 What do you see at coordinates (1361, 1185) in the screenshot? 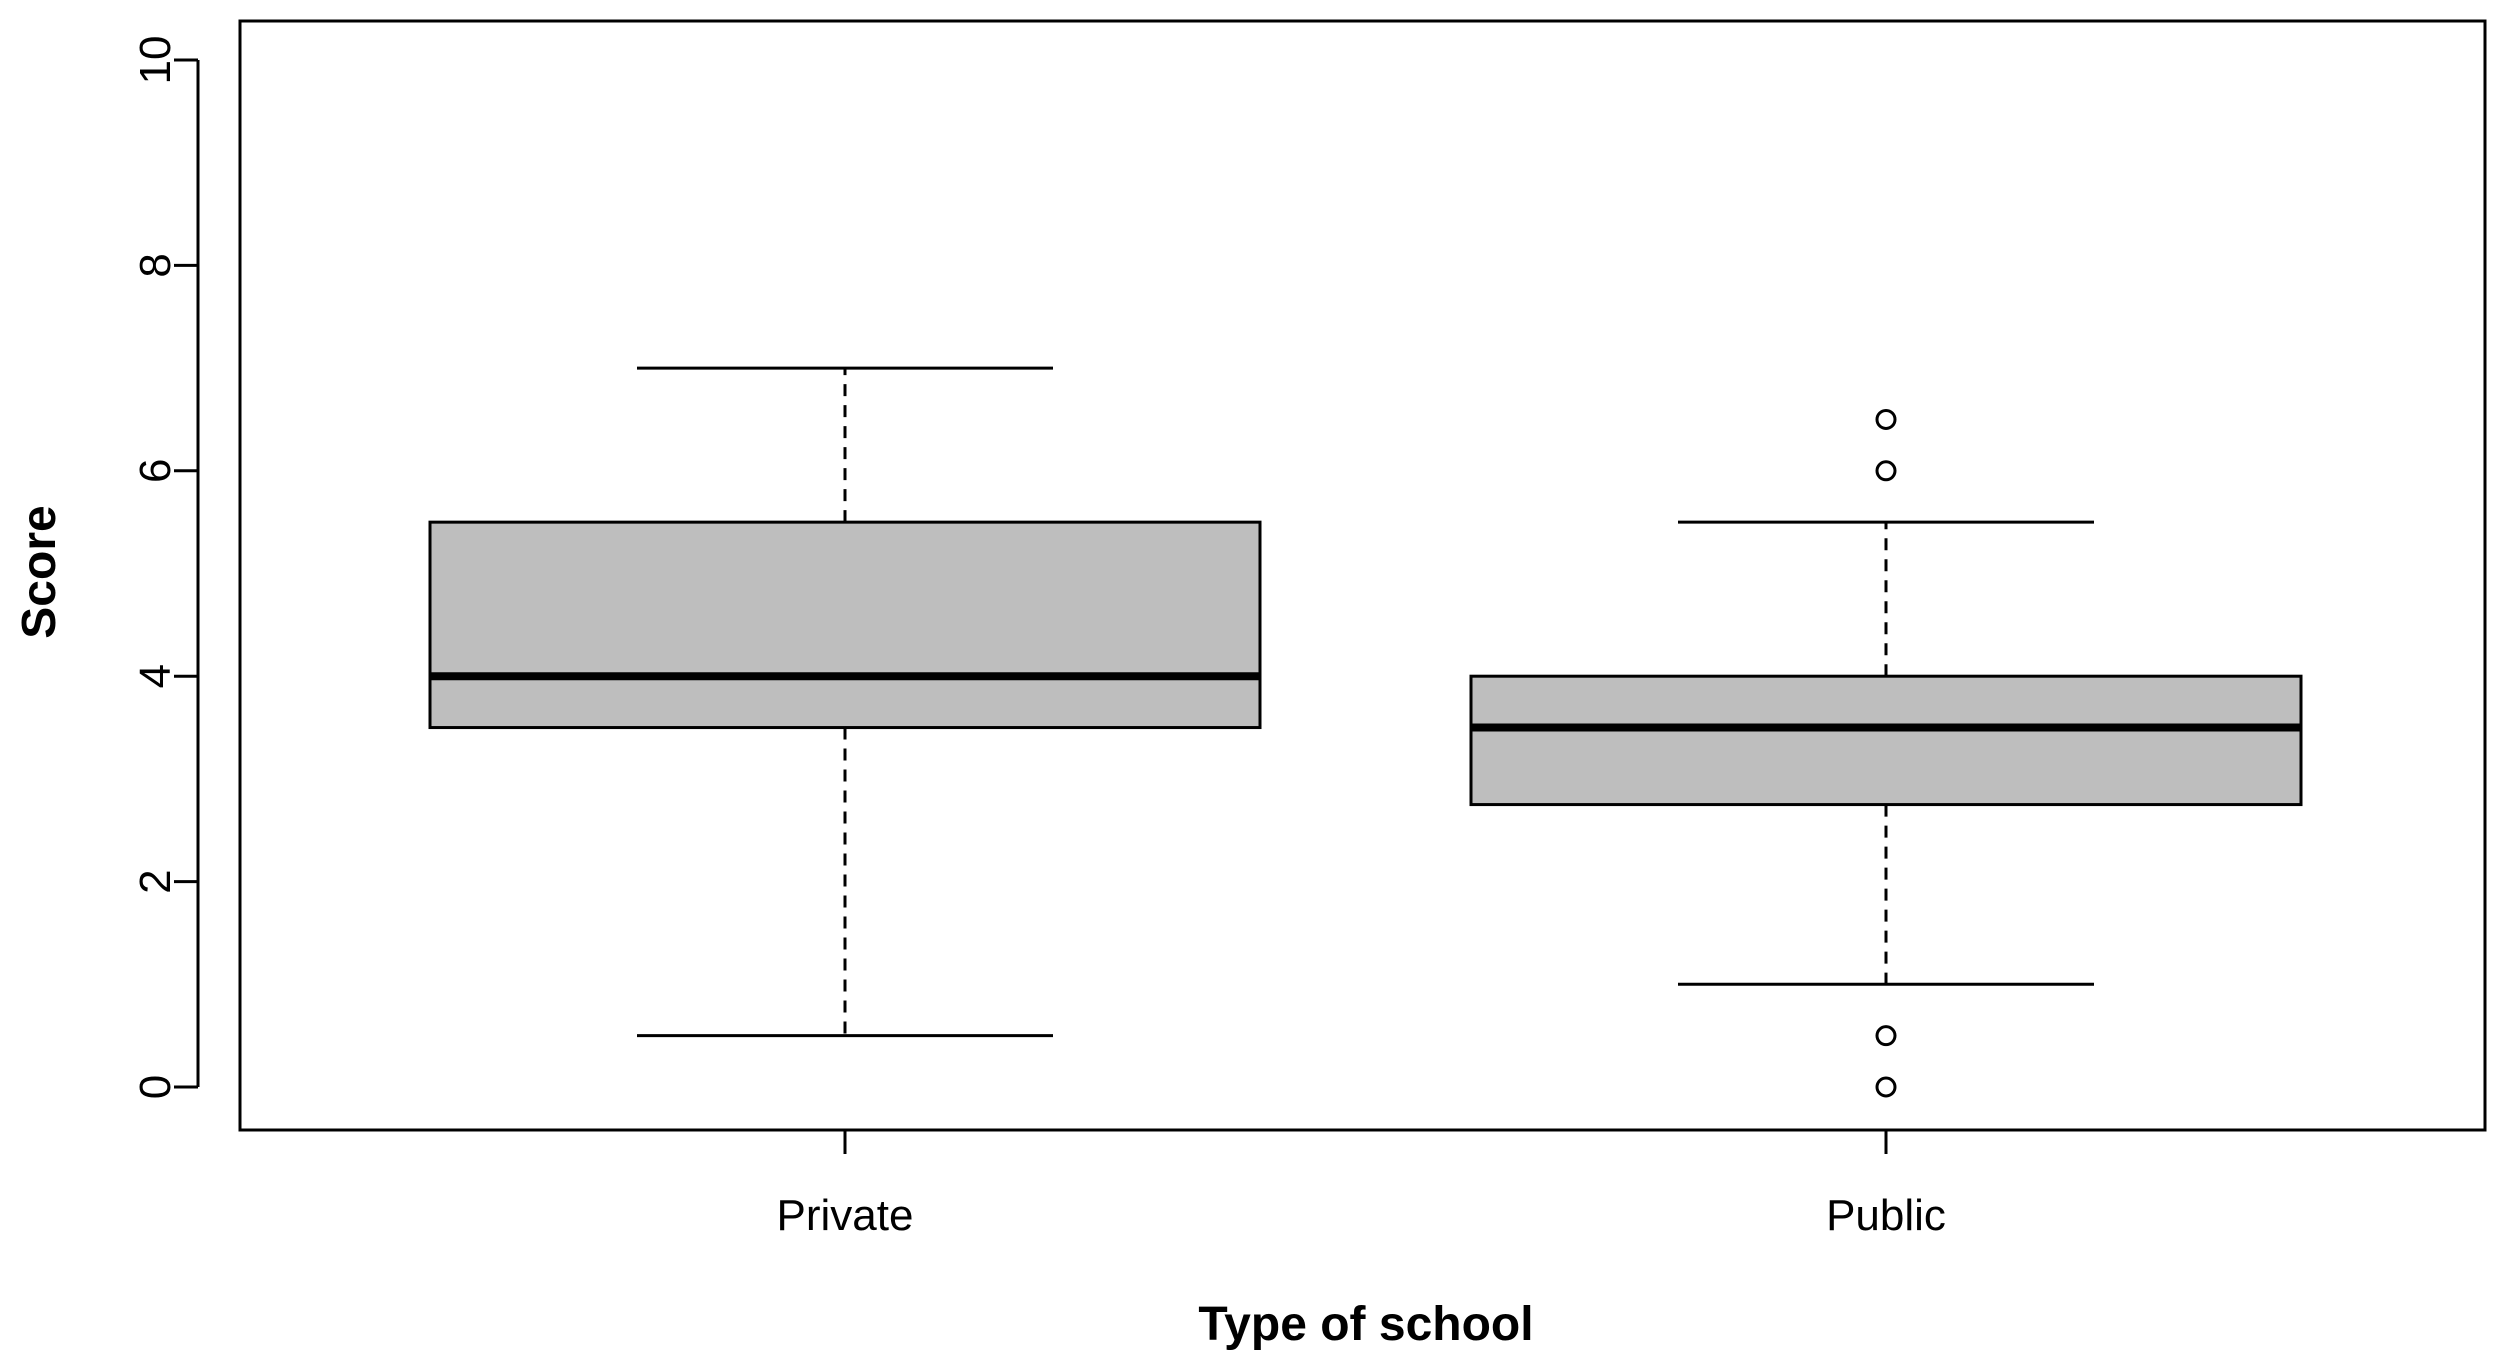
I see `x-axis: Private Public` at bounding box center [1361, 1185].